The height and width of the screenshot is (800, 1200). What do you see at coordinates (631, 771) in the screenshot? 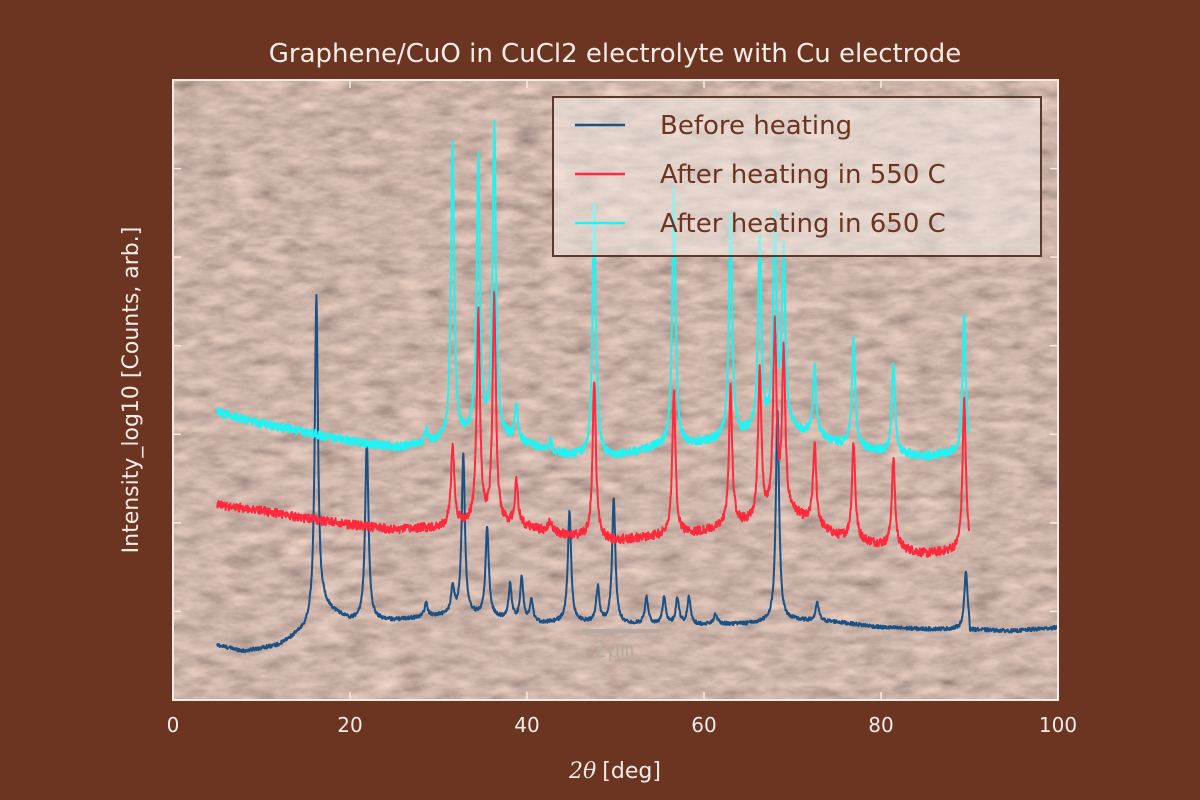
I see `x-axis-label-unit: [deg]` at bounding box center [631, 771].